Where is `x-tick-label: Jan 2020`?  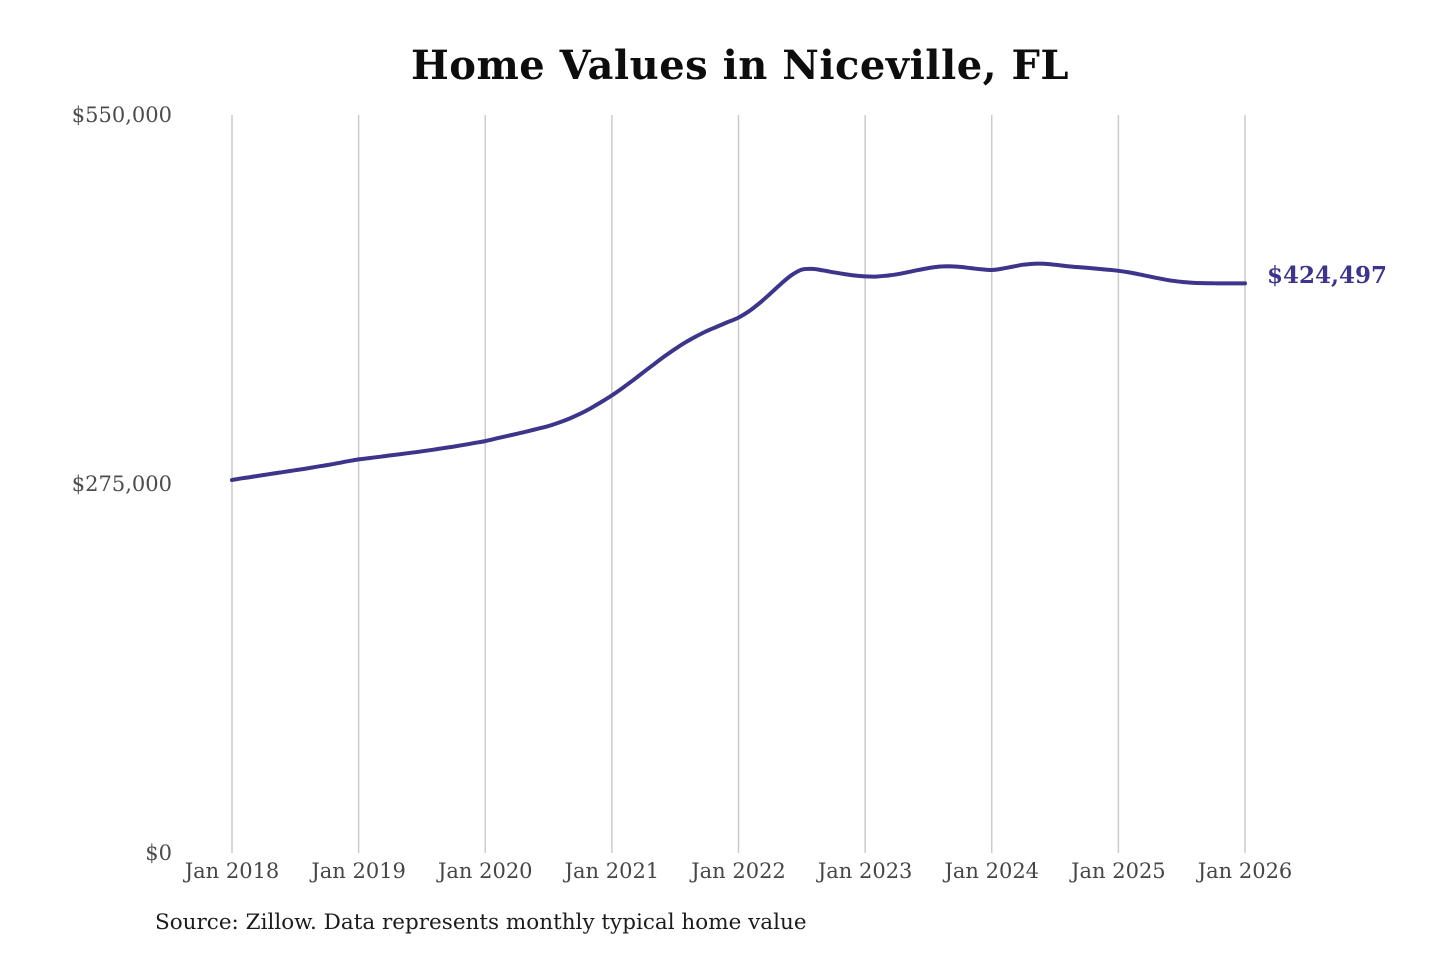 x-tick-label: Jan 2020 is located at coordinates (485, 871).